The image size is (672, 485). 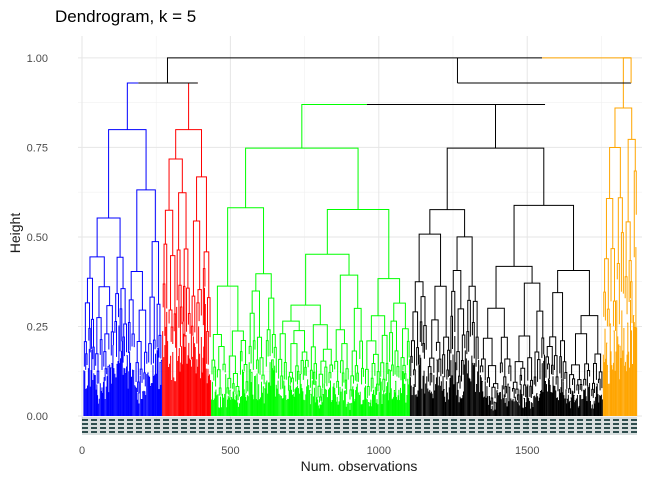 What do you see at coordinates (37, 238) in the screenshot?
I see `y-tick-label: 0.50` at bounding box center [37, 238].